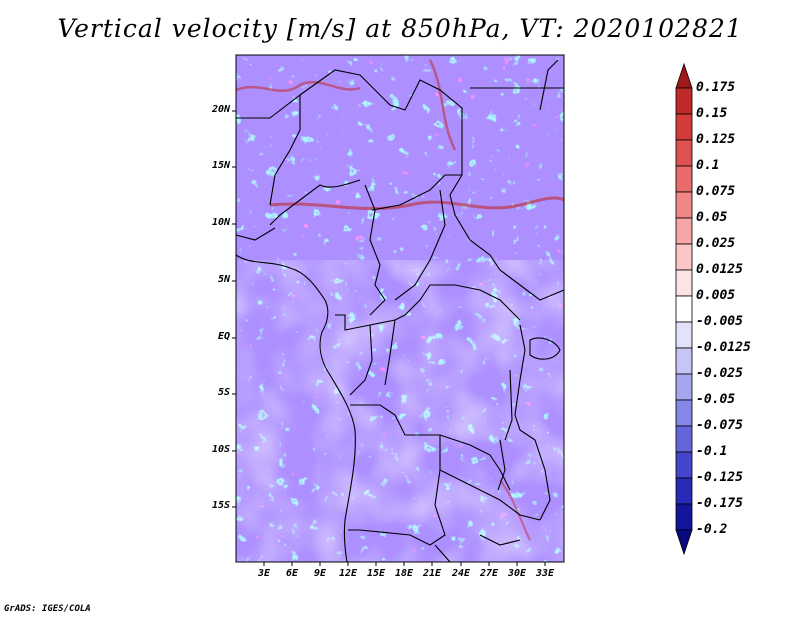  Describe the element at coordinates (47, 609) in the screenshot. I see `credit-text: GrADS: IGES/COLA` at that location.